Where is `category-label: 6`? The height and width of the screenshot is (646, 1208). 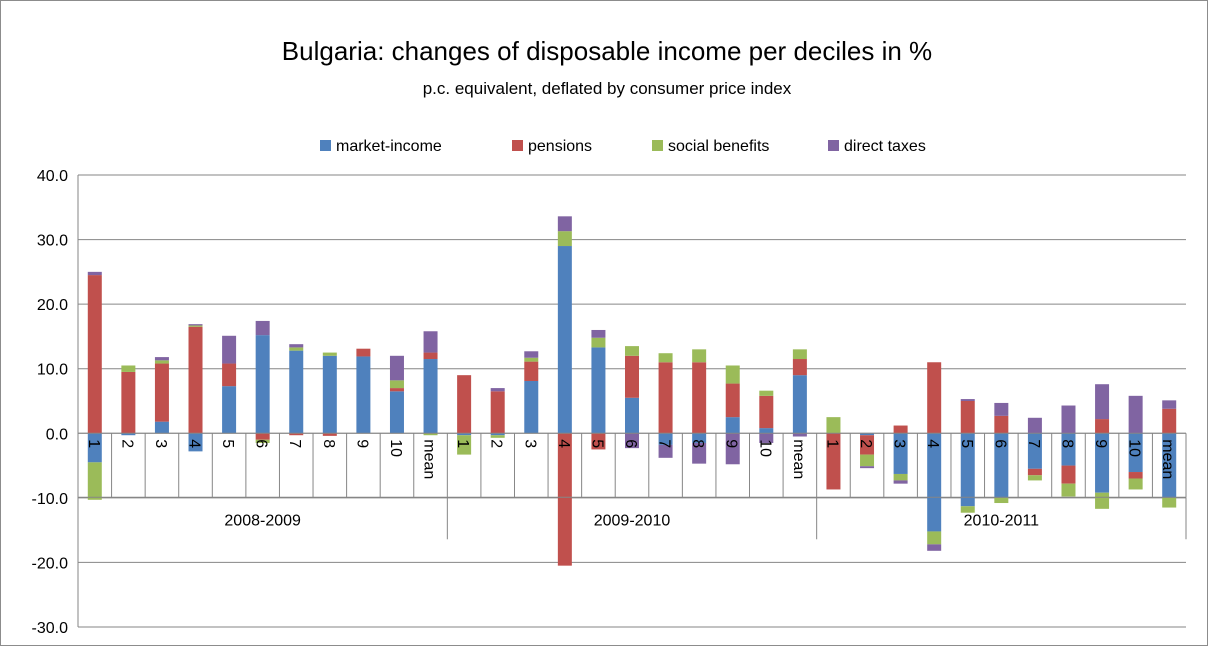
category-label: 6 is located at coordinates (261, 443).